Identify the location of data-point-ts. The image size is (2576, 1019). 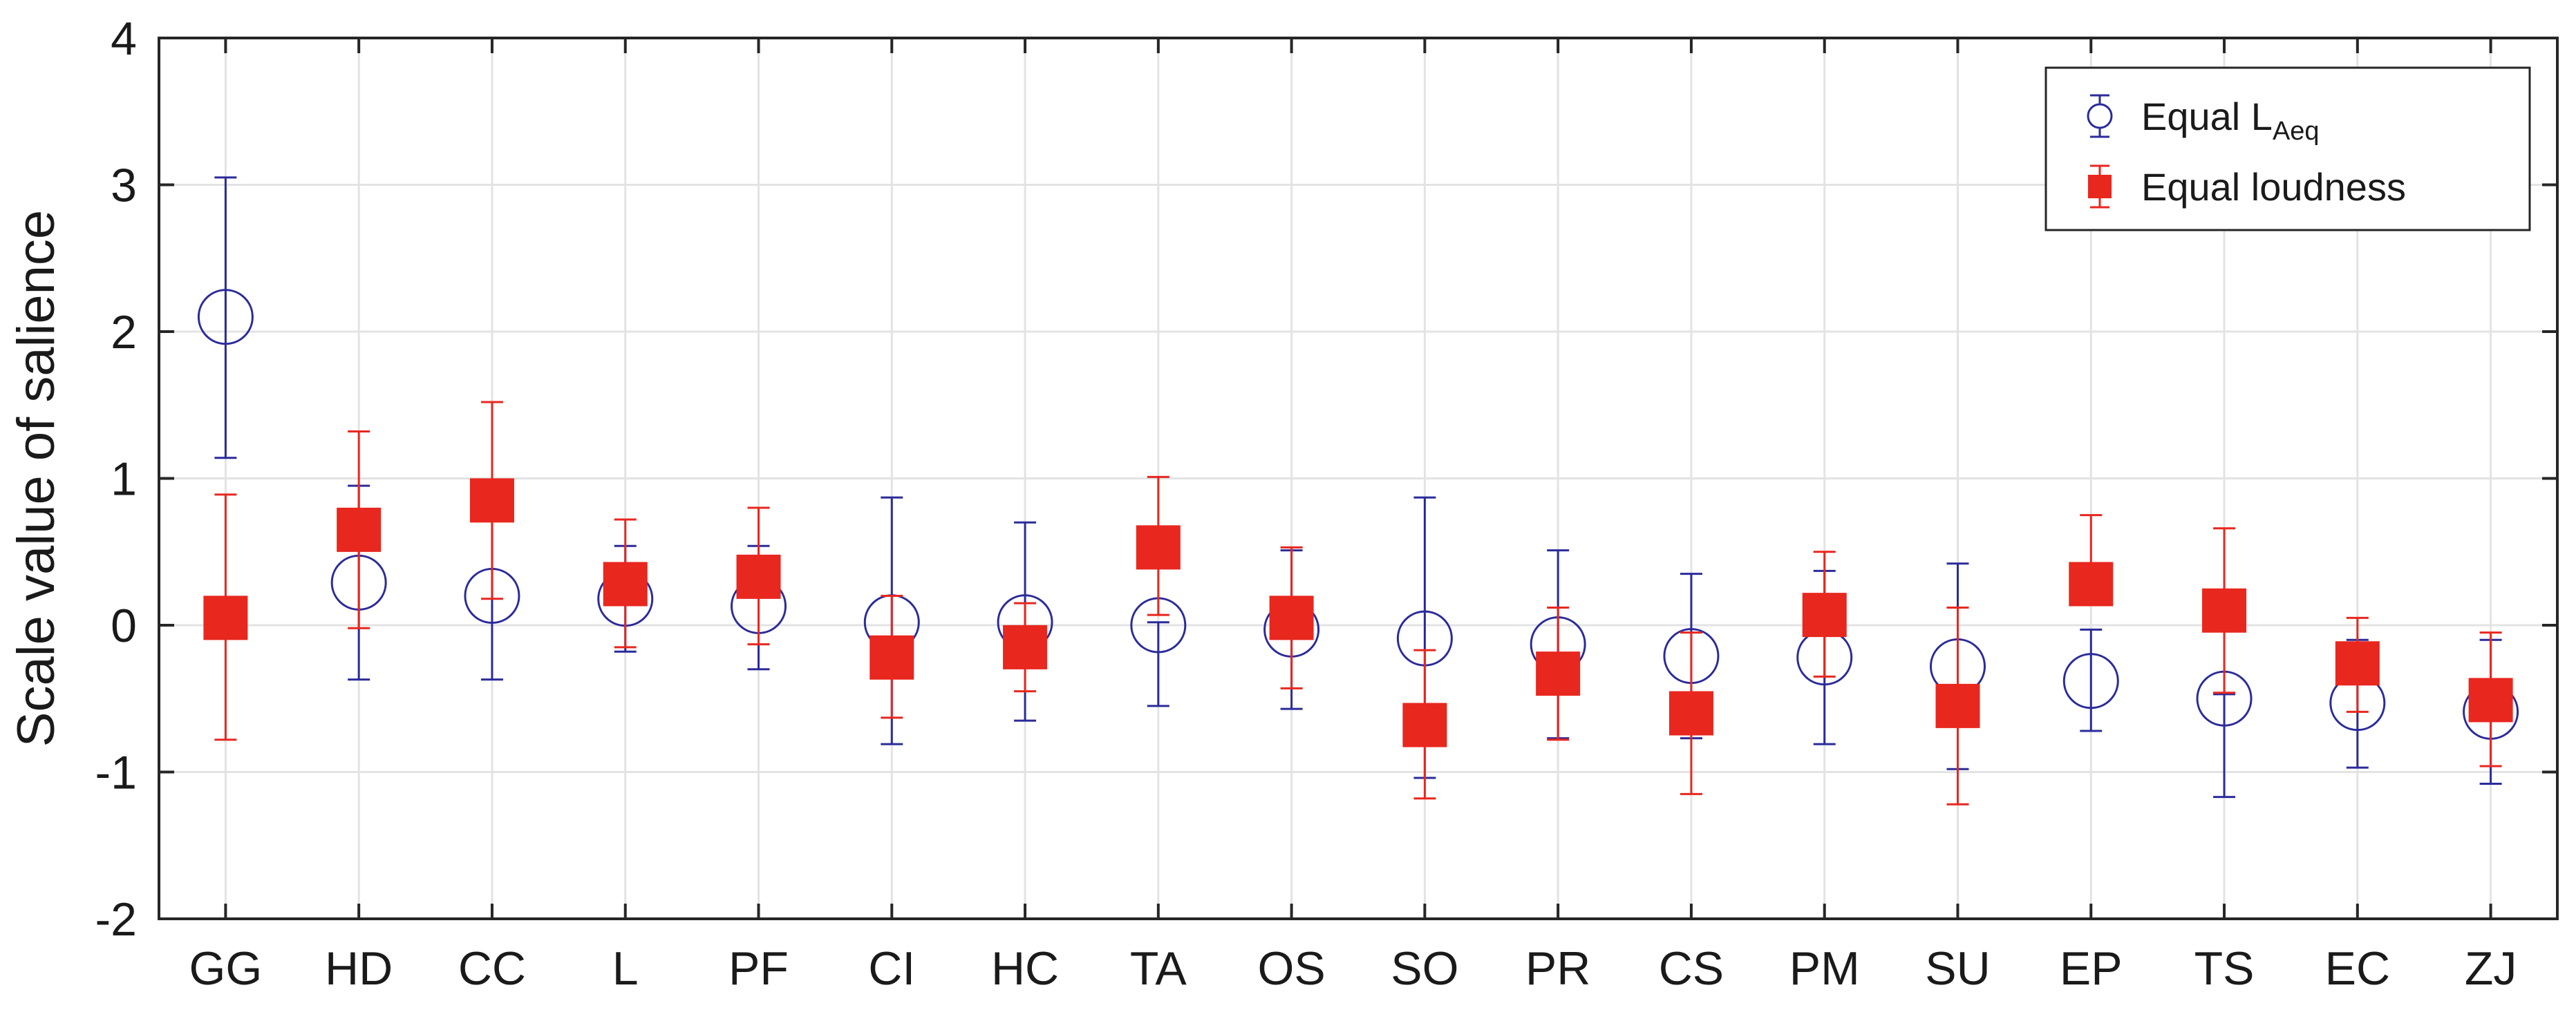
(2224, 610).